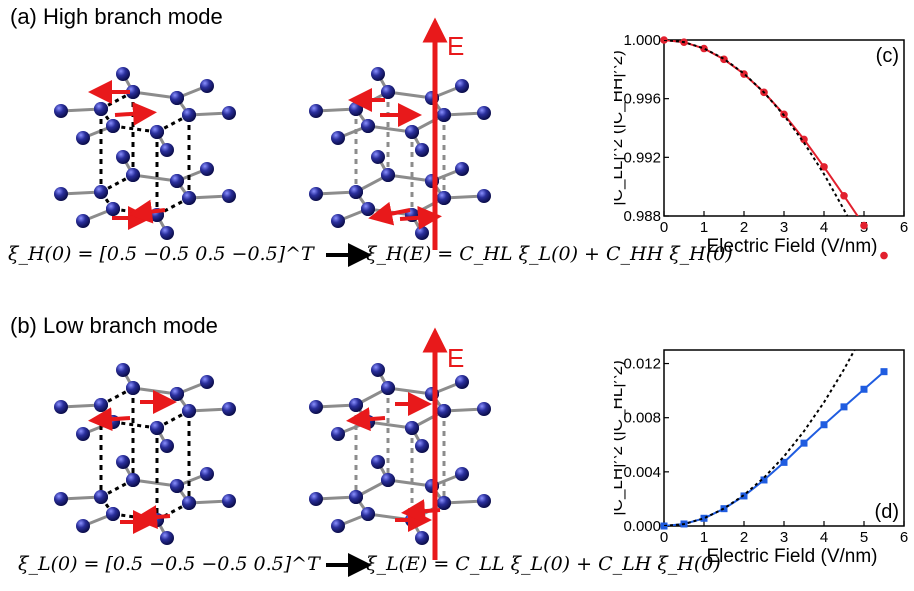 The width and height of the screenshot is (914, 591). I want to click on chart-d-y-axis-label: |C_LH|^2 (|C_HL|^2), so click(620, 438).